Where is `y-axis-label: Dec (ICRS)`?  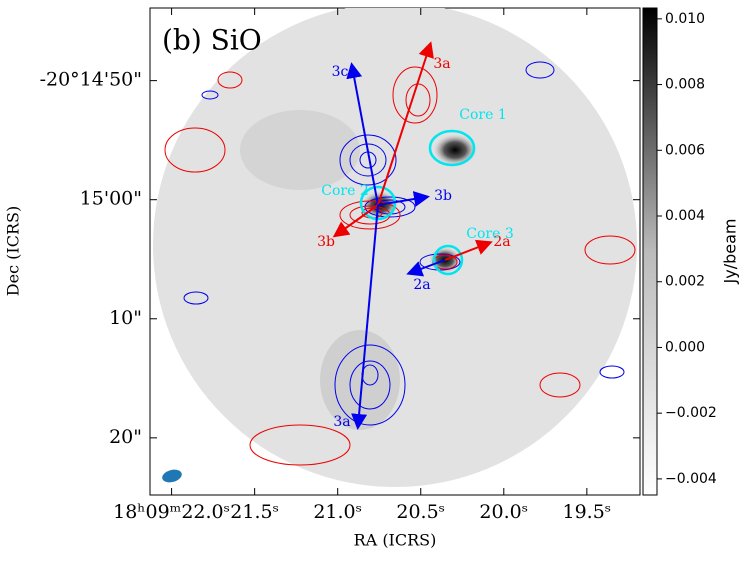
y-axis-label: Dec (ICRS) is located at coordinates (13, 251).